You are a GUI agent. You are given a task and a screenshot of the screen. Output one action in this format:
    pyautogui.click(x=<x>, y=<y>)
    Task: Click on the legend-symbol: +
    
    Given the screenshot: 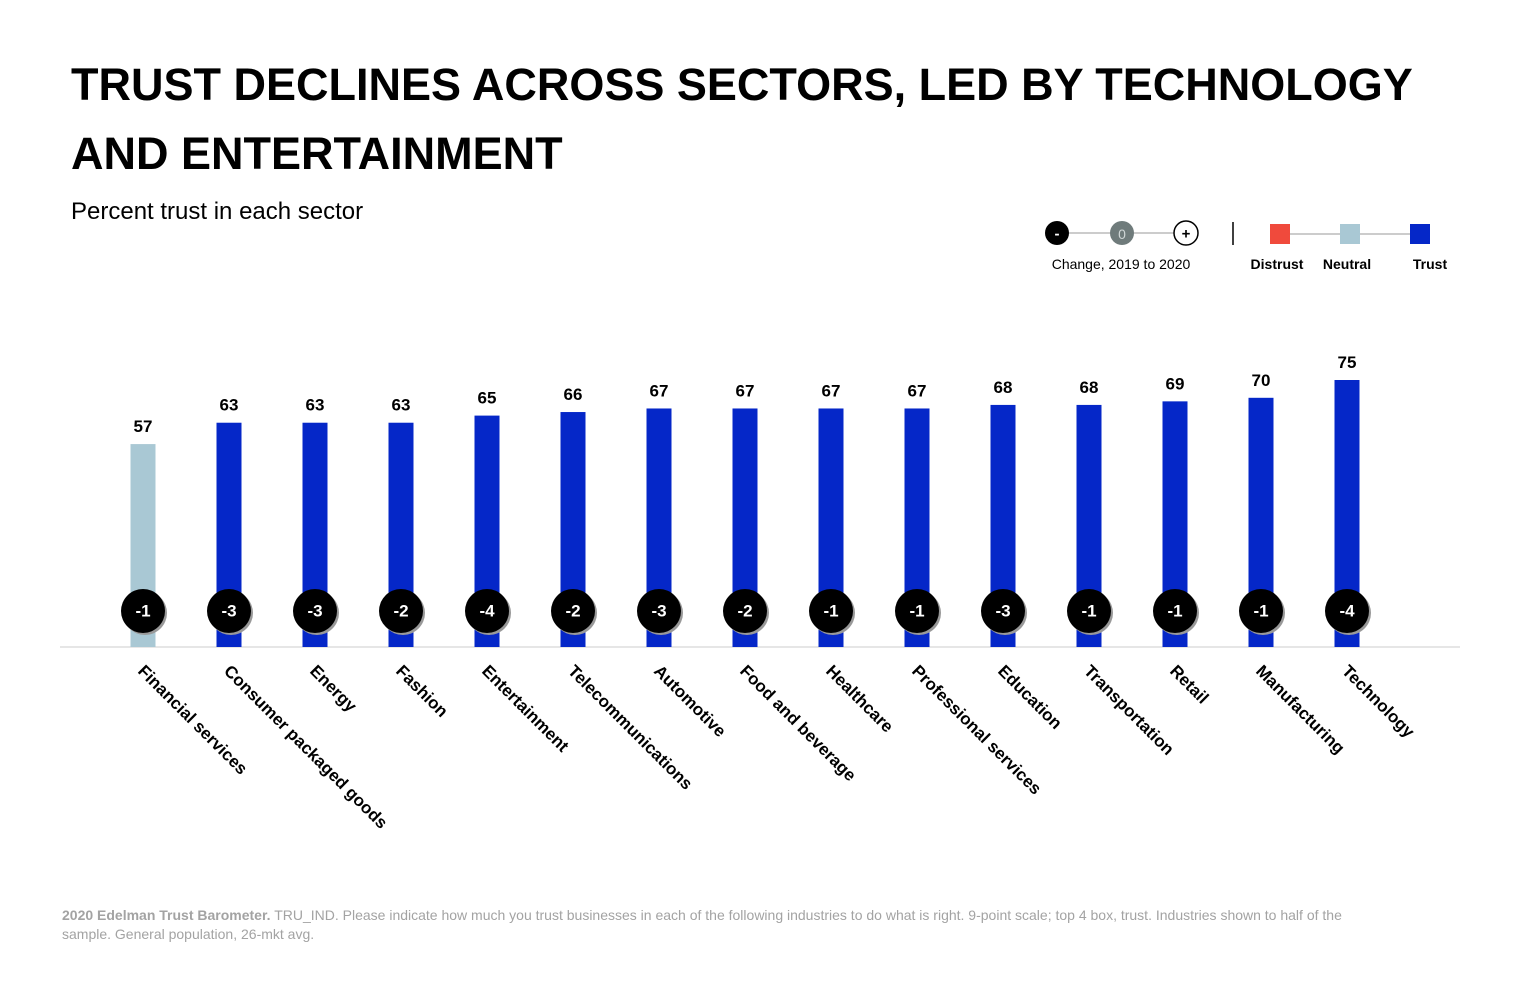 What is the action you would take?
    pyautogui.click(x=1186, y=234)
    